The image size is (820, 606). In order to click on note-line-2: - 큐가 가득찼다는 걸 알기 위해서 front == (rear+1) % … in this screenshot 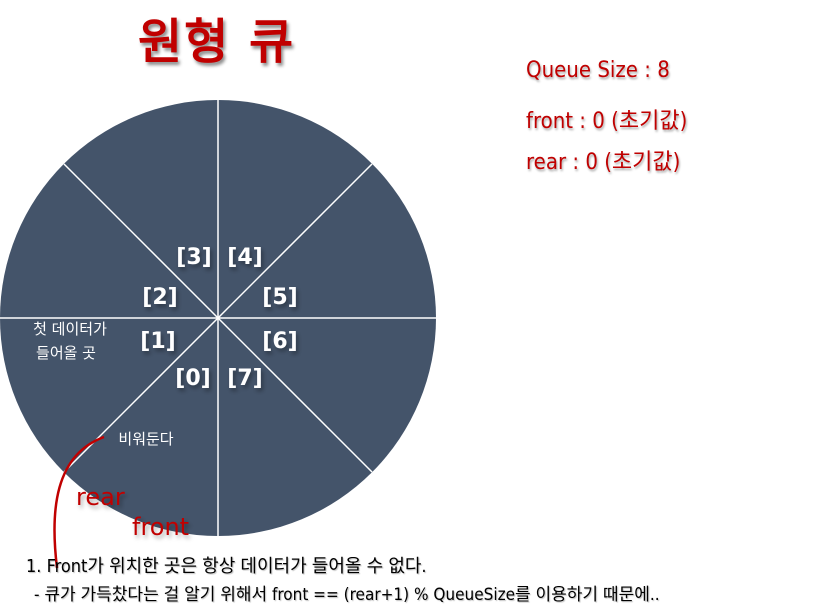, I will do `click(347, 595)`.